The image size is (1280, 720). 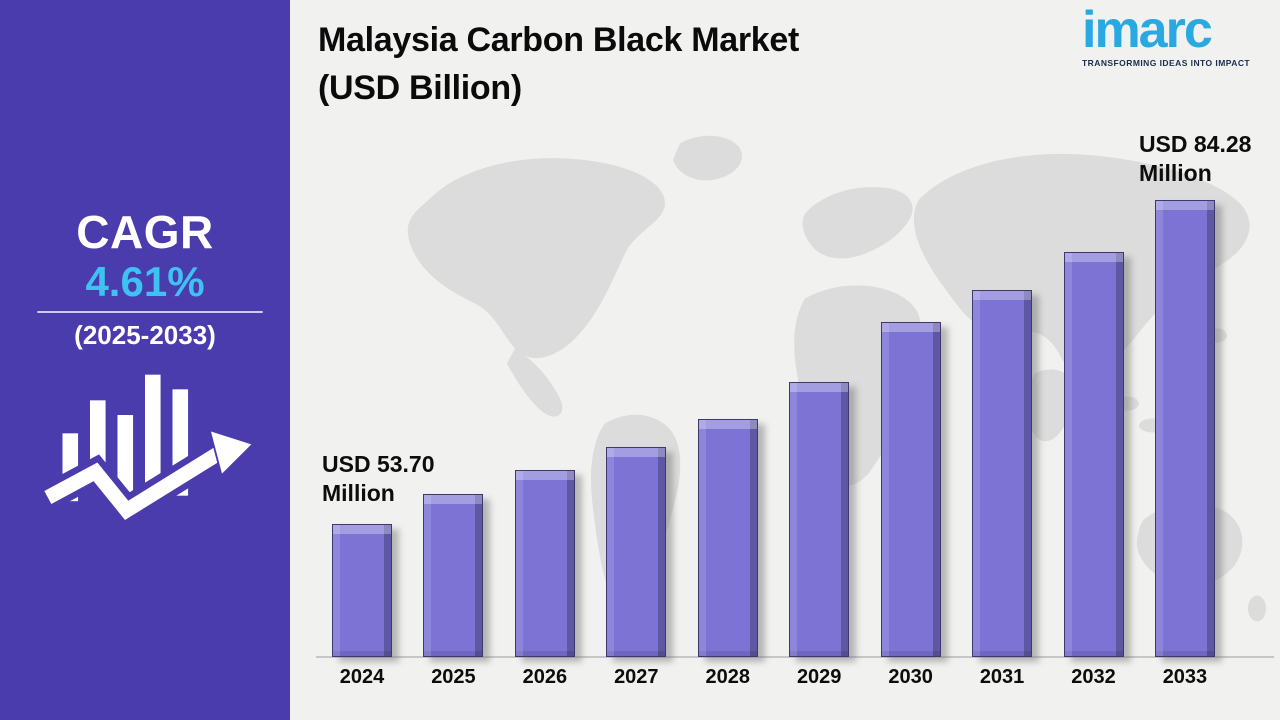 What do you see at coordinates (636, 552) in the screenshot?
I see `bar-2027` at bounding box center [636, 552].